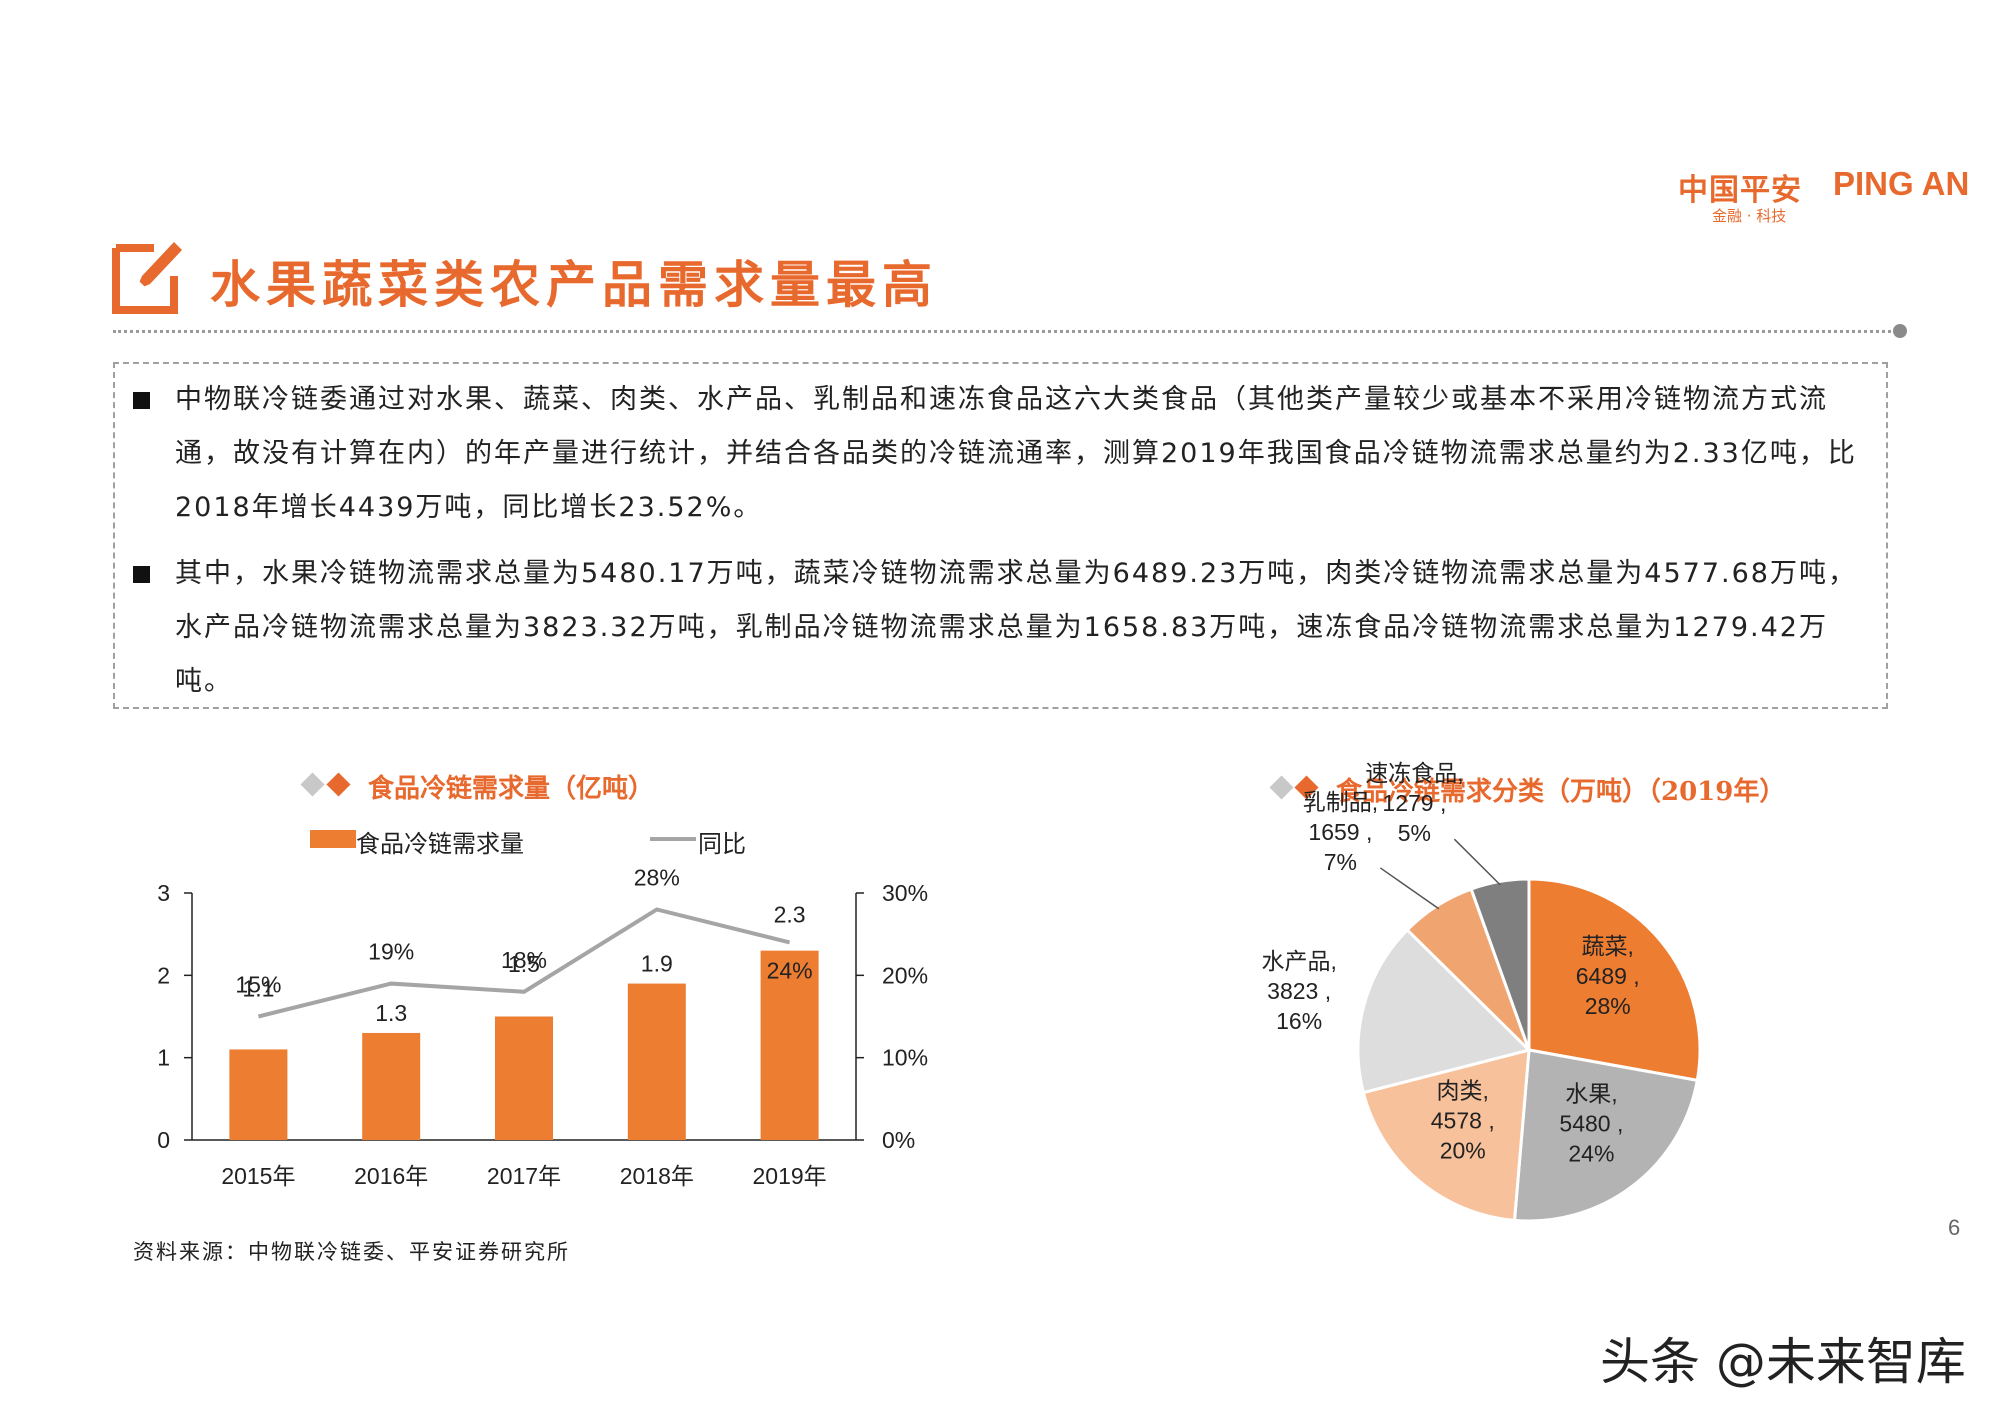 The height and width of the screenshot is (1414, 2000). I want to click on pie-label-line: 3823 ,, so click(1299, 991).